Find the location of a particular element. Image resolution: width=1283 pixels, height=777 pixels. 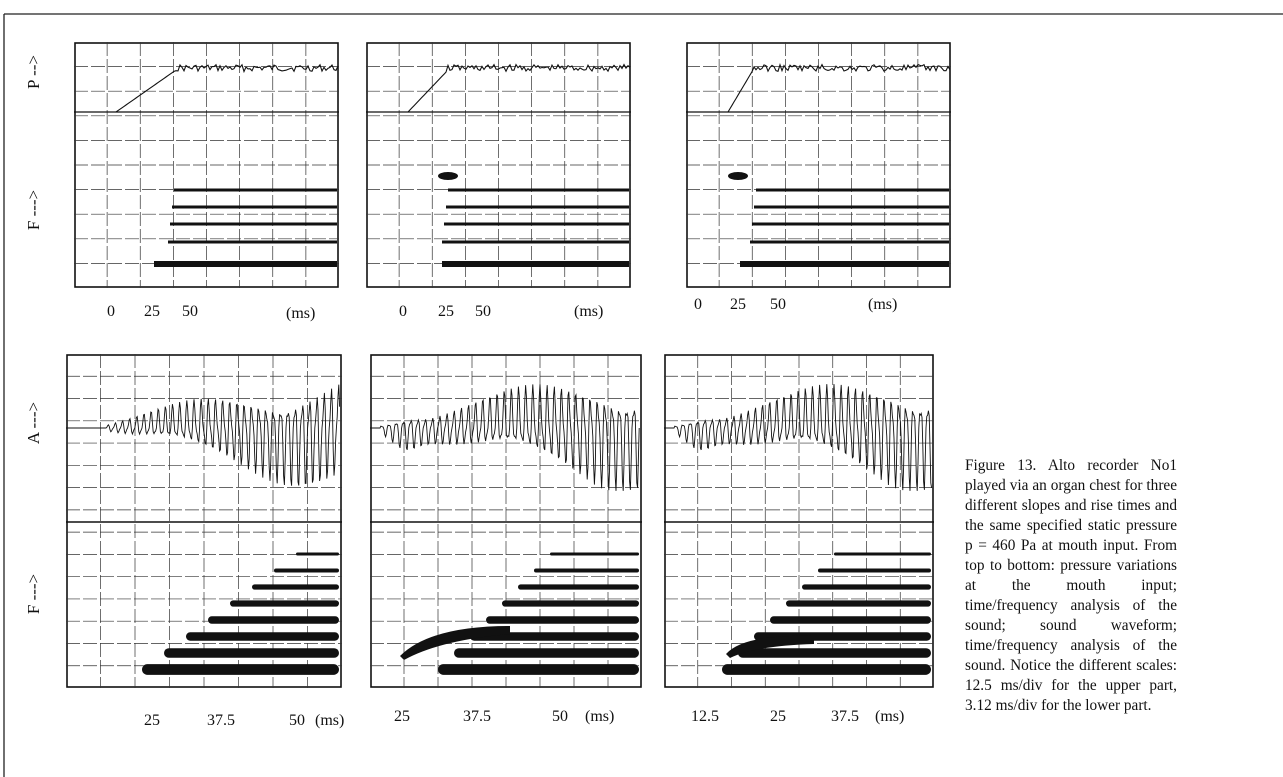

top-panel-3-unit: (ms) is located at coordinates (883, 304).